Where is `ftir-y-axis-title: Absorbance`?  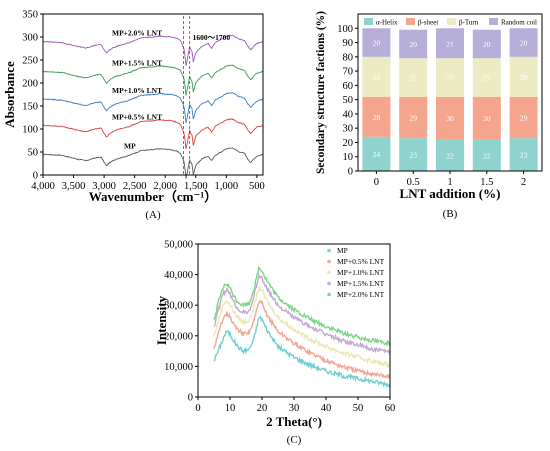
ftir-y-axis-title: Absorbance is located at coordinates (9, 94).